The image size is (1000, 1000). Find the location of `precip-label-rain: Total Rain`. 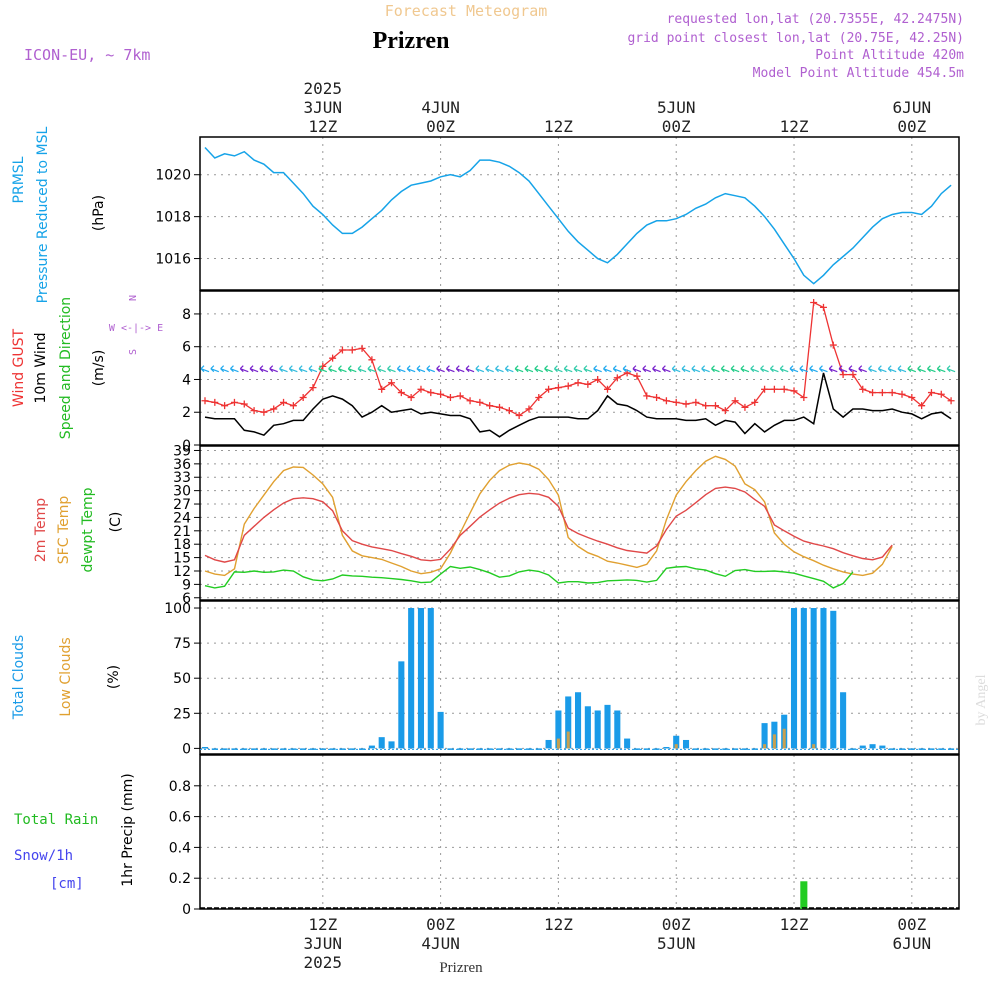

precip-label-rain: Total Rain is located at coordinates (56, 820).